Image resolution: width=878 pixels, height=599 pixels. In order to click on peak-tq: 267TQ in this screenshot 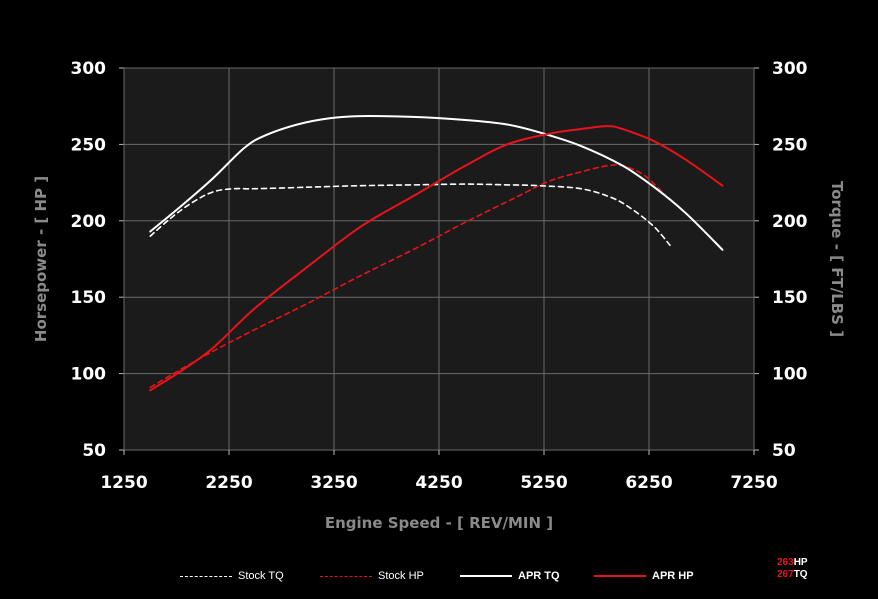, I will do `click(792, 575)`.